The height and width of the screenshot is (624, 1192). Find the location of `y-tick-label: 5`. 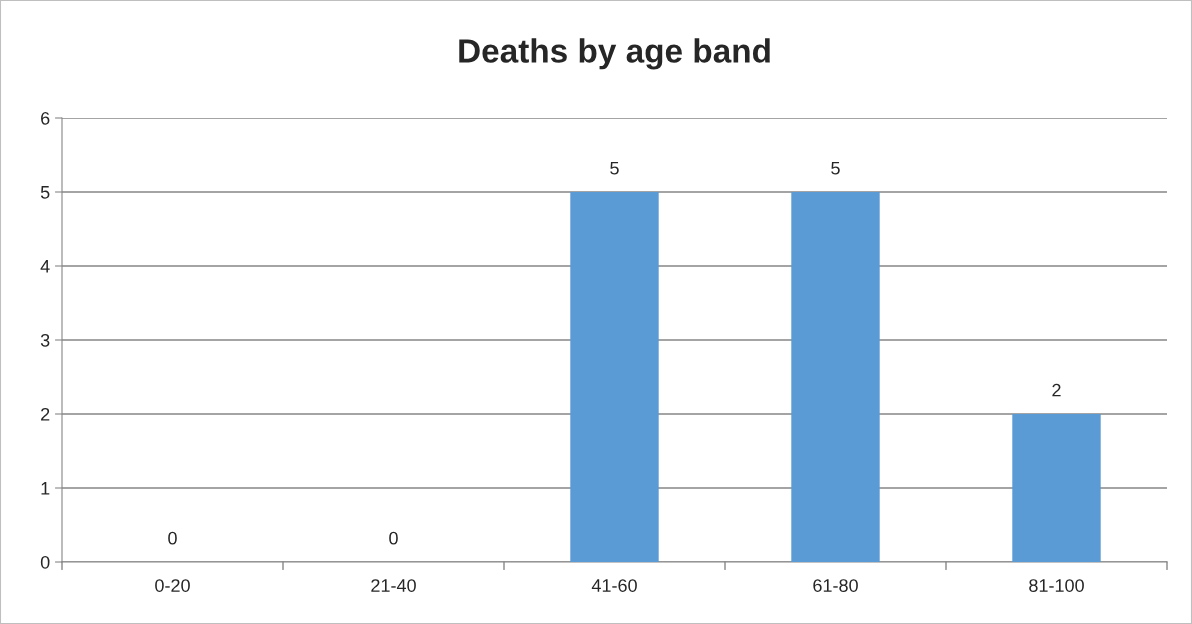

y-tick-label: 5 is located at coordinates (45, 192).